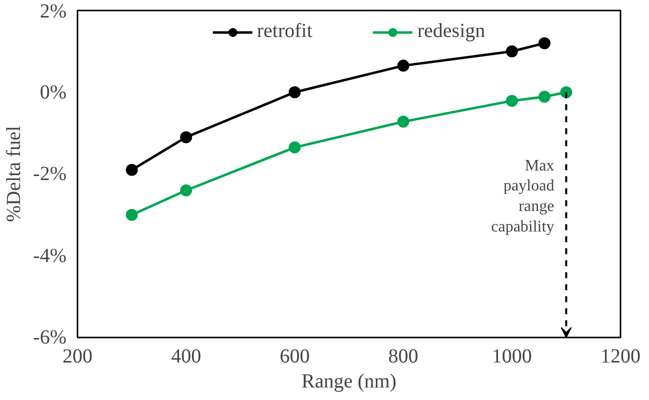 This screenshot has width=649, height=400. I want to click on x-tick-label: 800, so click(403, 357).